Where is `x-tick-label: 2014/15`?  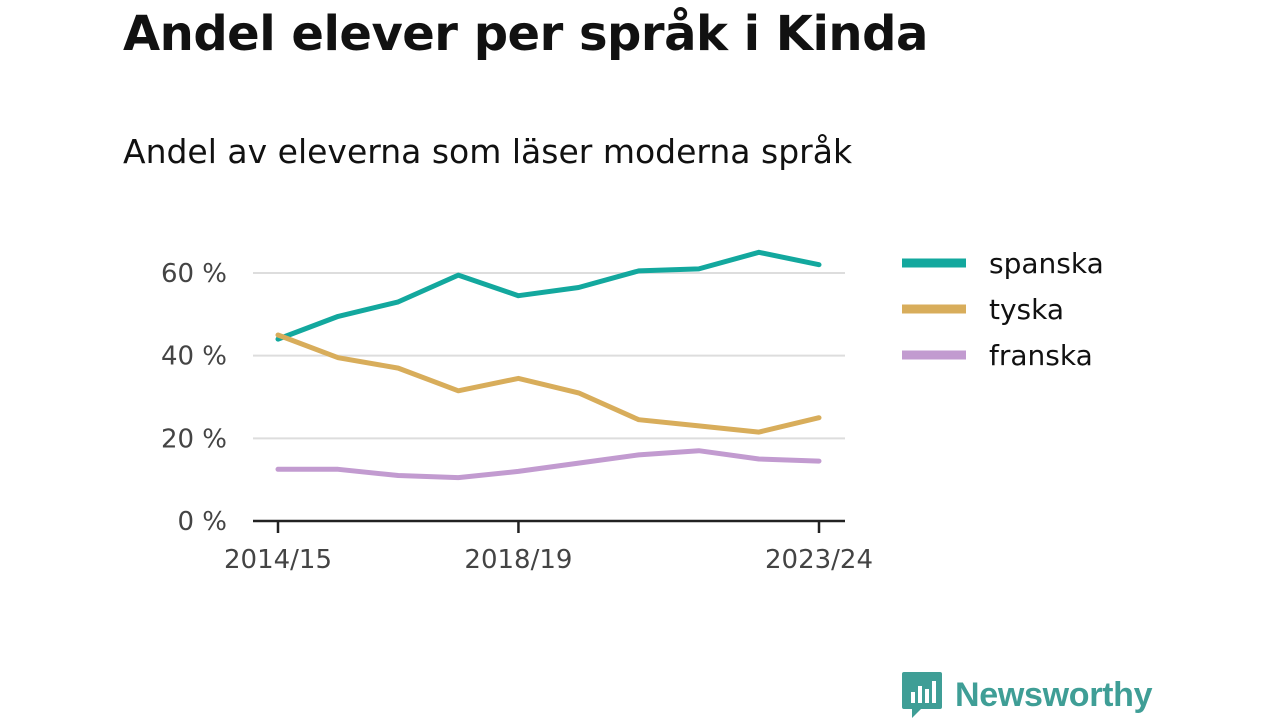 x-tick-label: 2014/15 is located at coordinates (278, 560).